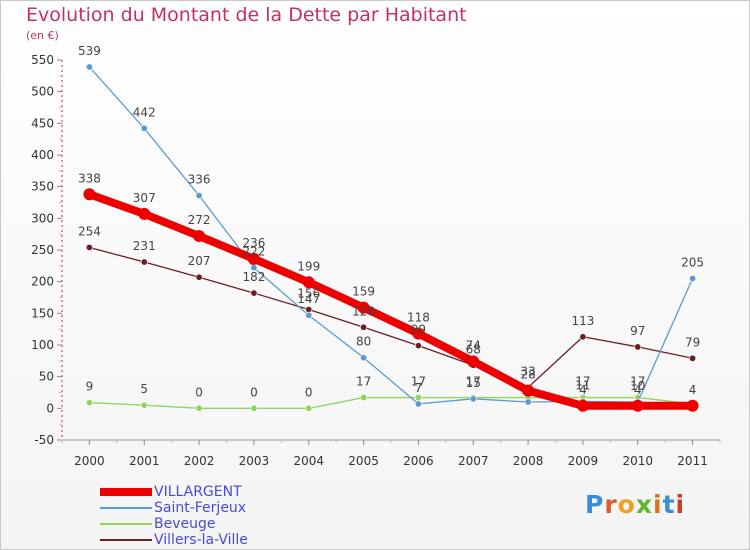  I want to click on series-line-beveuge, so click(391, 402).